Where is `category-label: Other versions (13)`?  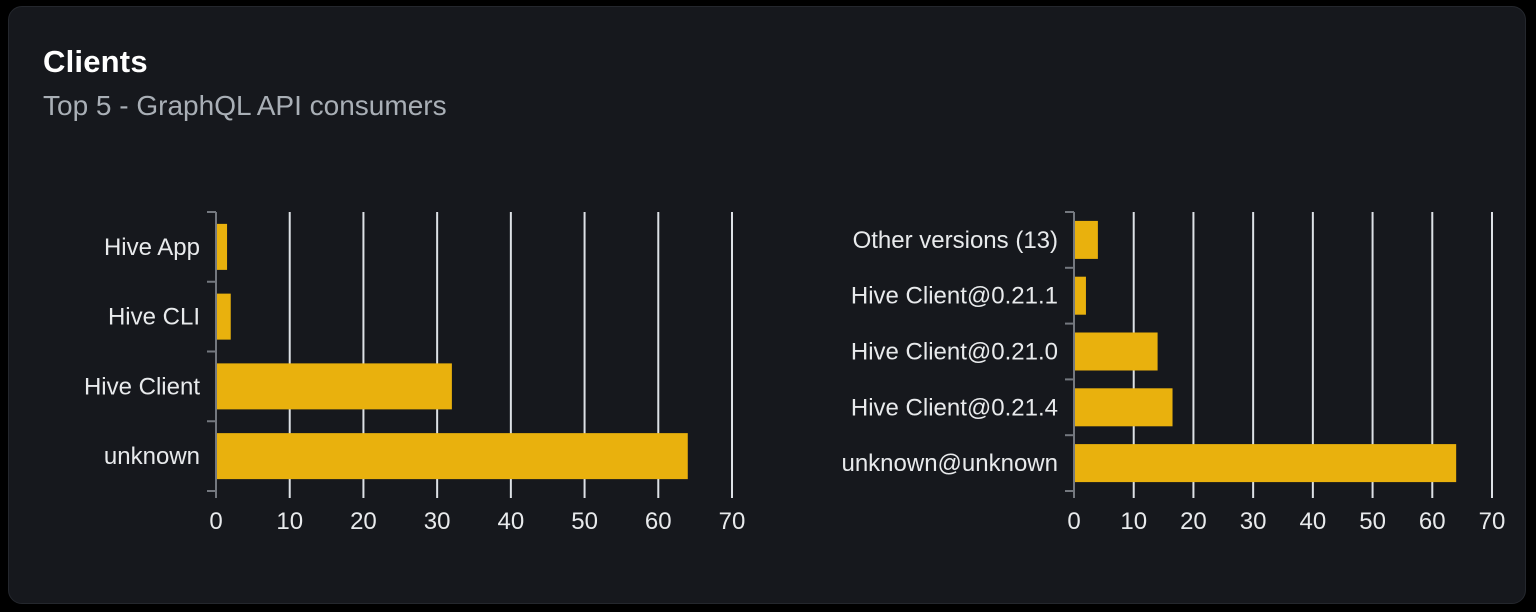
category-label: Other versions (13) is located at coordinates (955, 240).